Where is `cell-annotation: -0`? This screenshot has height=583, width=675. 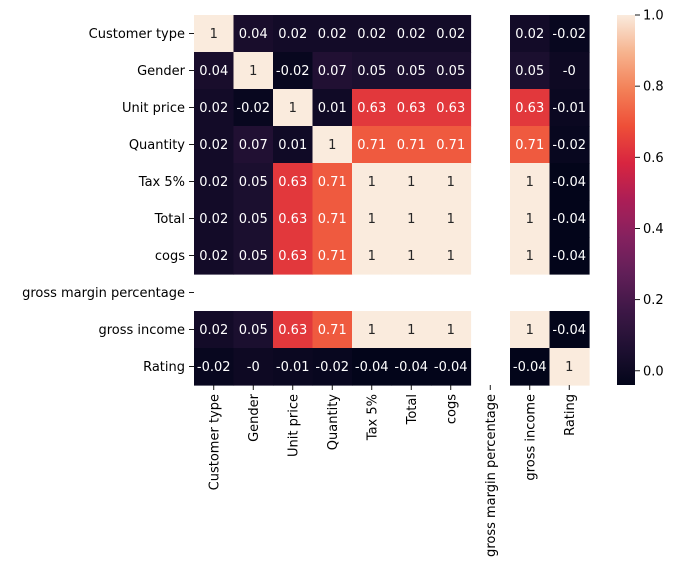 cell-annotation: -0 is located at coordinates (253, 367).